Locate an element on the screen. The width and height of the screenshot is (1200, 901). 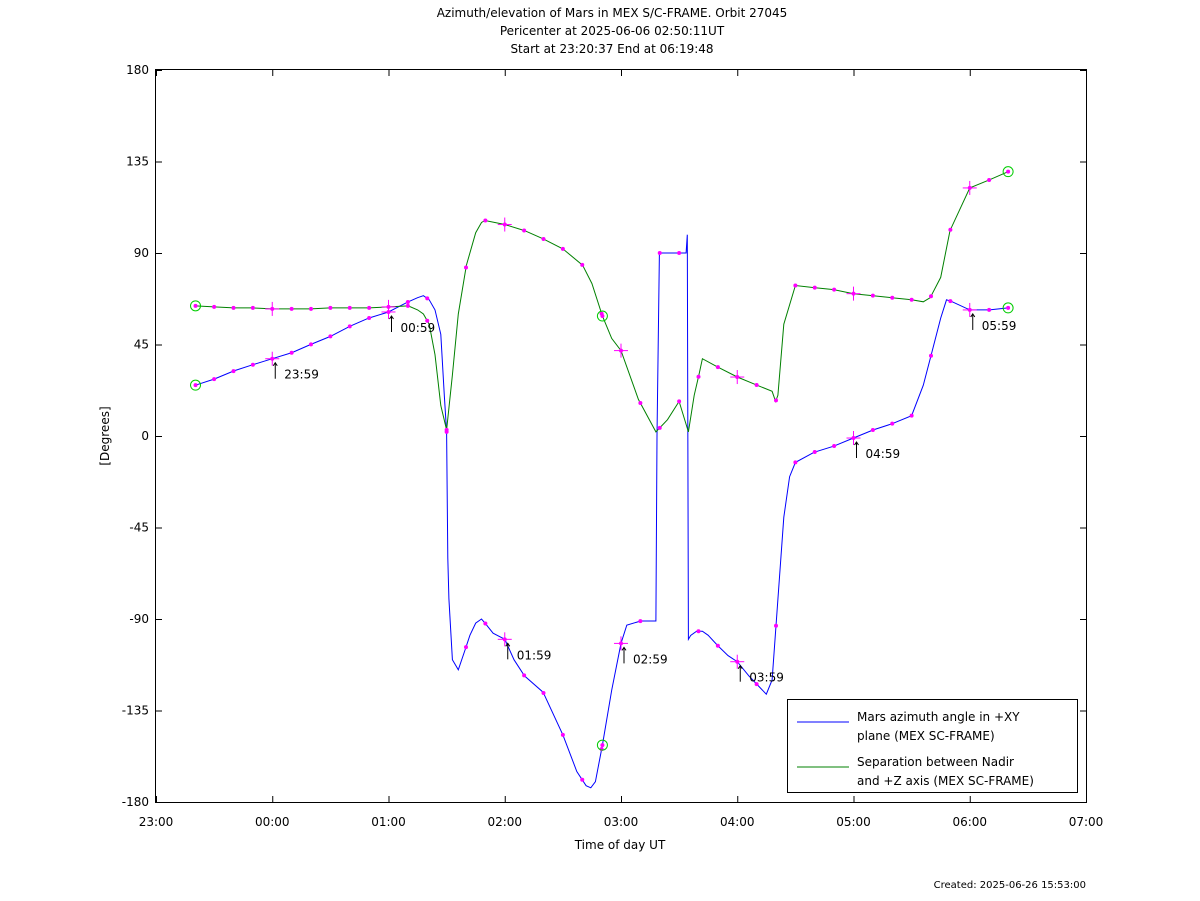
y-tick-label: 45 is located at coordinates (141, 345).